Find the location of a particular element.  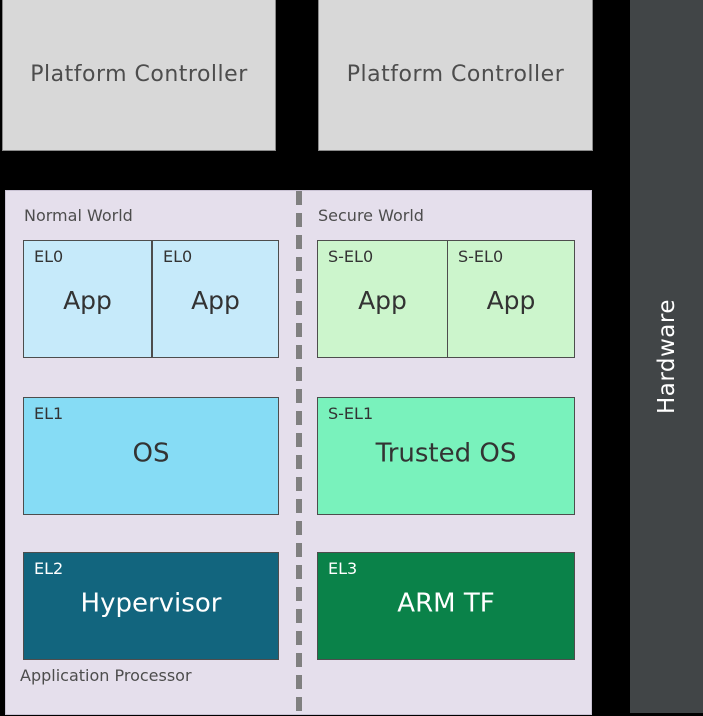

normal-world-label: Normal World is located at coordinates (78, 215).